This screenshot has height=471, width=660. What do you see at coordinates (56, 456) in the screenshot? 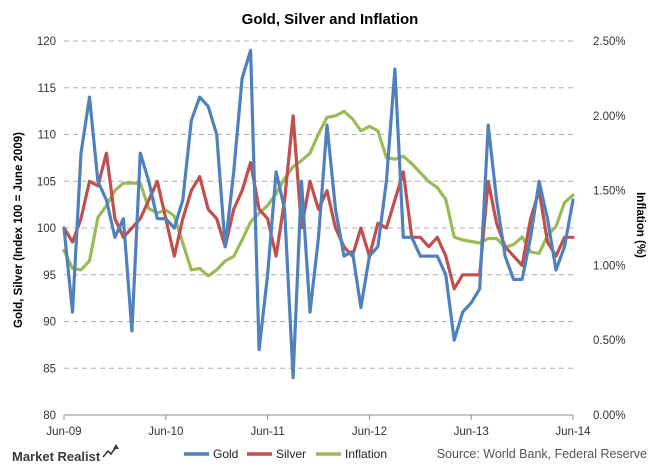
I see `brand-name: Market Realist` at bounding box center [56, 456].